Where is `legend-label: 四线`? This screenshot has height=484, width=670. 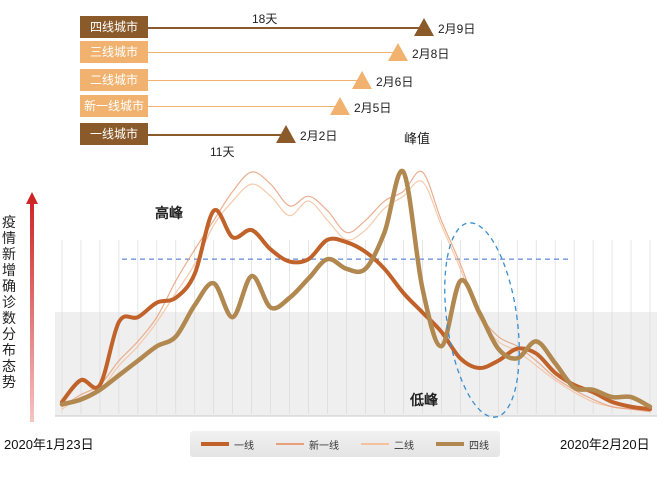
legend-label: 四线 is located at coordinates (479, 446).